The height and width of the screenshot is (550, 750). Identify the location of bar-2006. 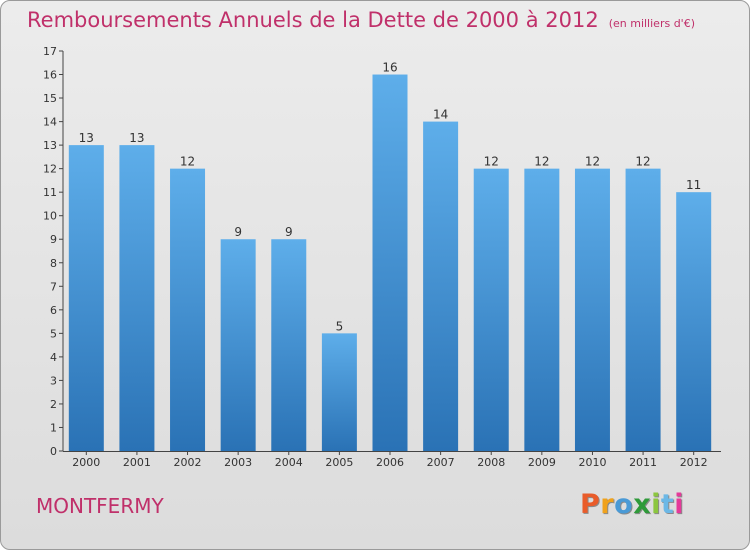
(390, 262).